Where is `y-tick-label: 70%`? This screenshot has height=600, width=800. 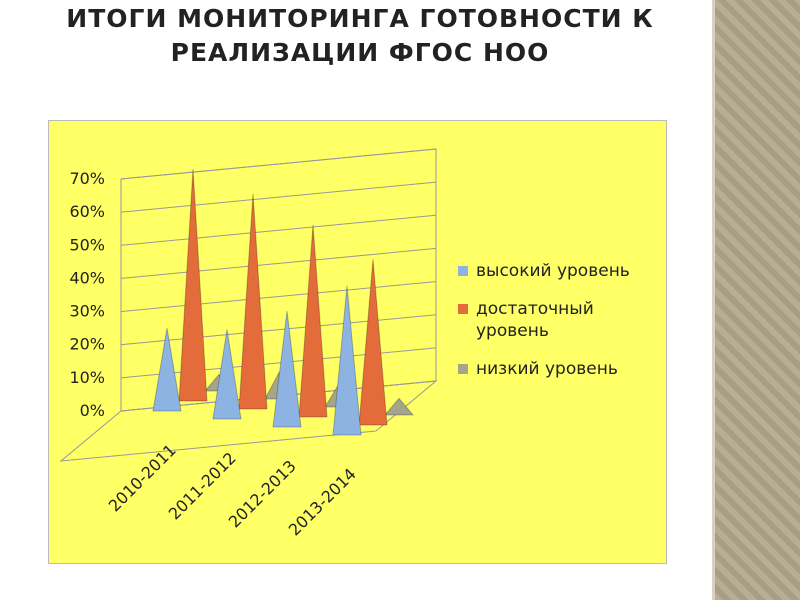 y-tick-label: 70% is located at coordinates (87, 178).